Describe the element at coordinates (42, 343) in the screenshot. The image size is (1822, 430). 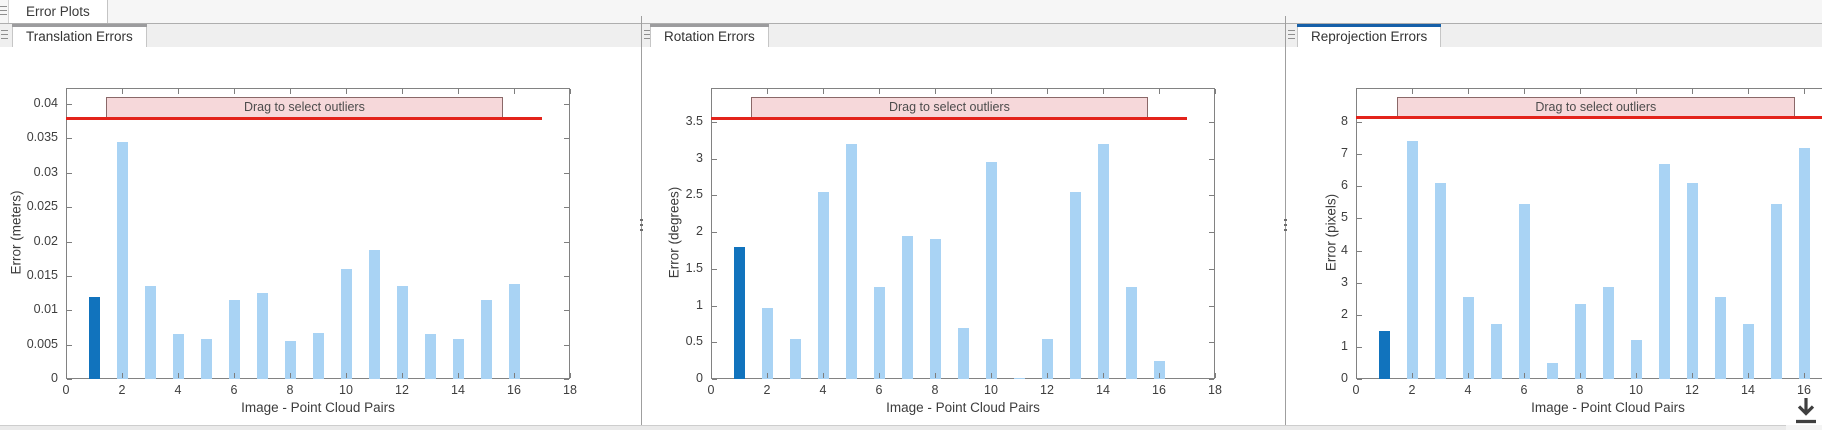
I see `translation-y-tick-label: 0.005` at that location.